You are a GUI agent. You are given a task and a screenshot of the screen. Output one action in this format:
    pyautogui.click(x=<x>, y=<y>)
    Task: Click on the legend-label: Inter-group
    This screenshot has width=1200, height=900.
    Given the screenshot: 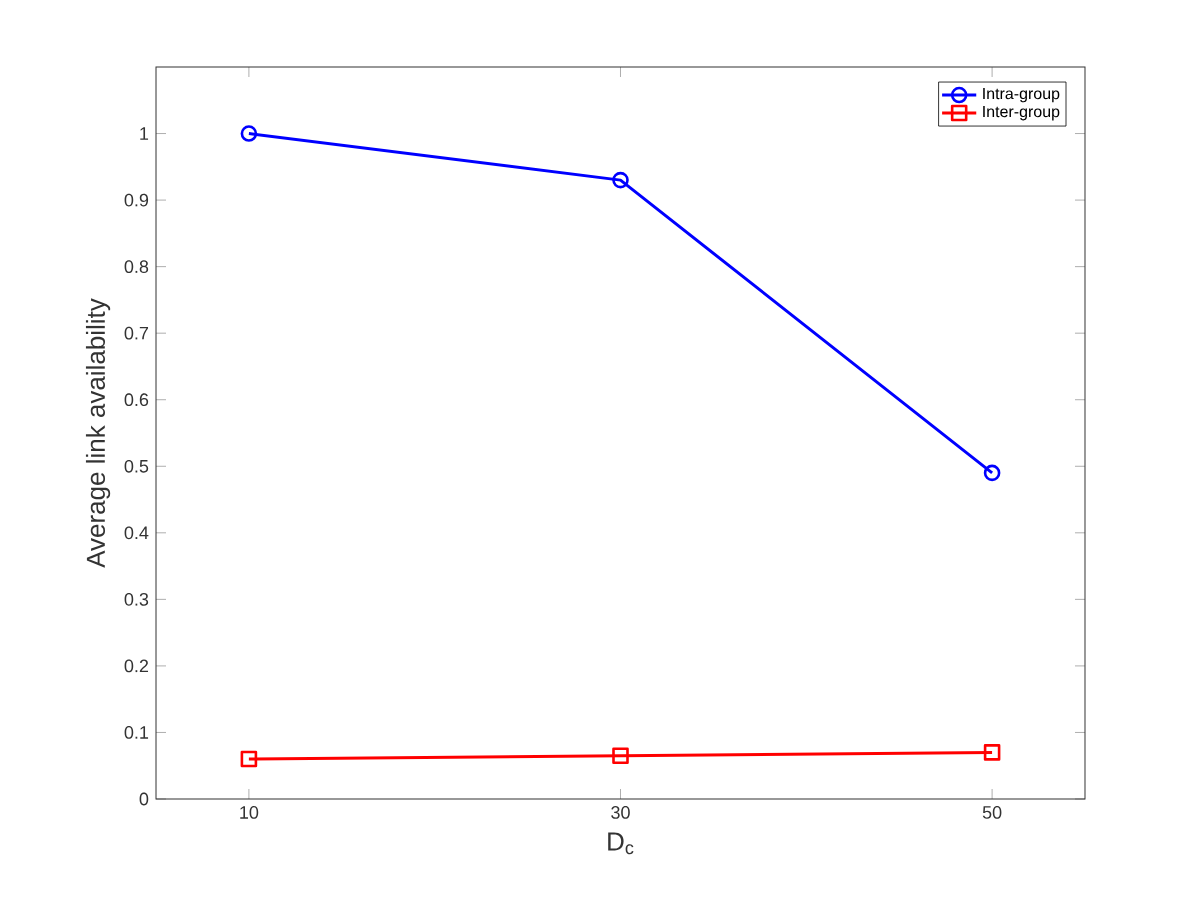 What is the action you would take?
    pyautogui.click(x=1021, y=113)
    